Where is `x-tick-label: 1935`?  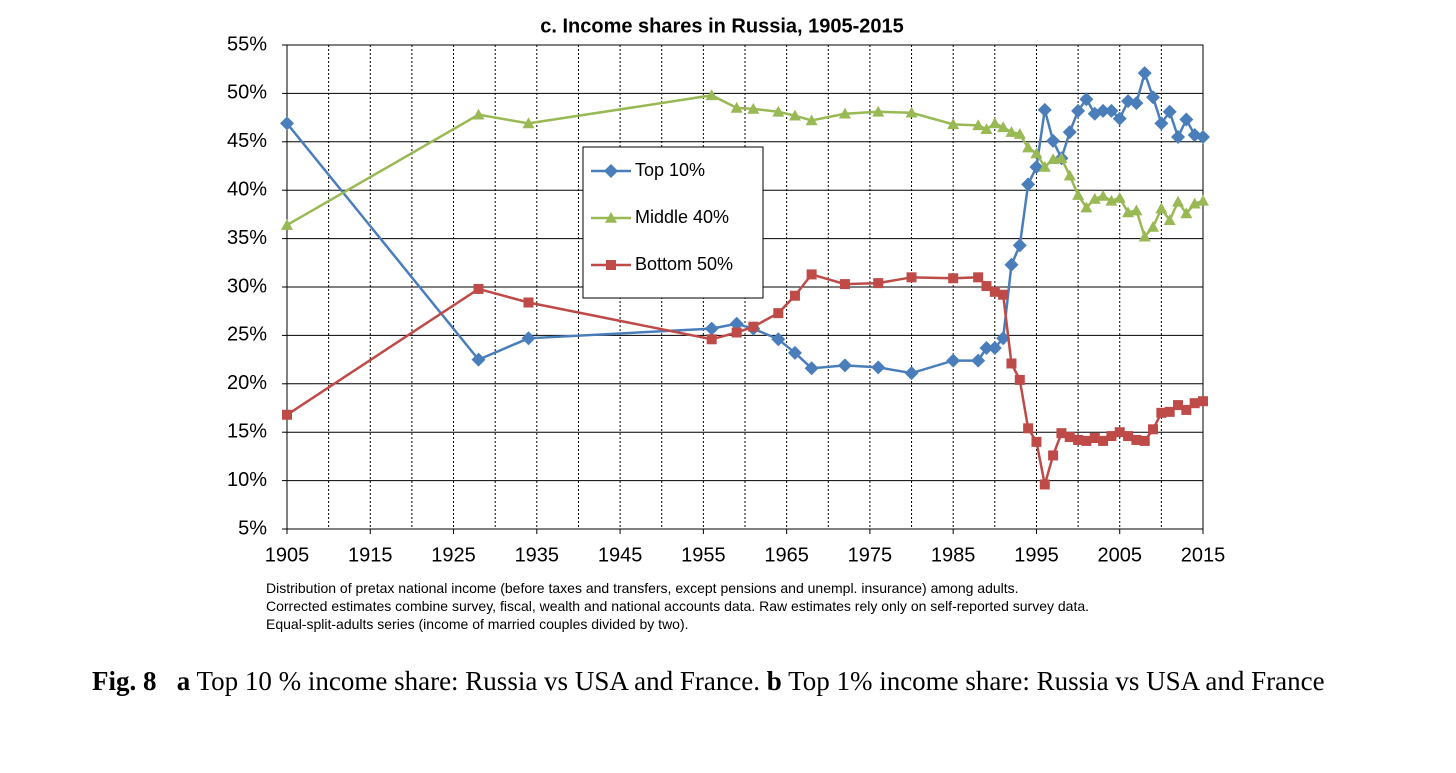
x-tick-label: 1935 is located at coordinates (537, 555).